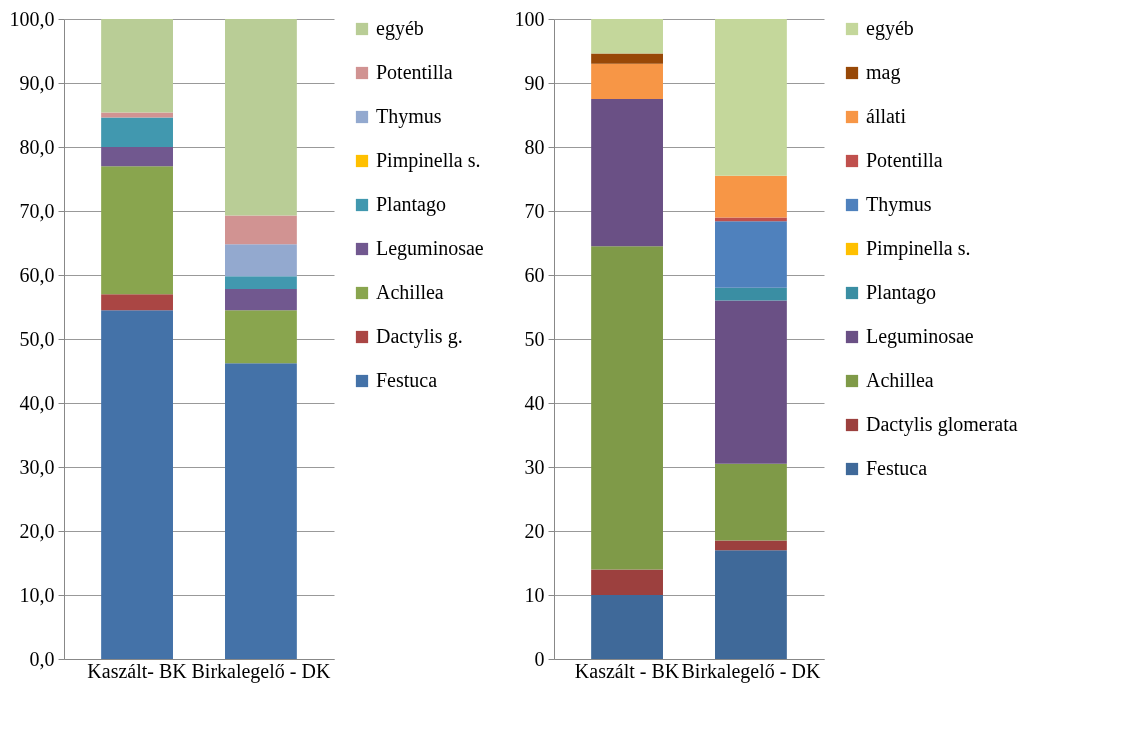 The height and width of the screenshot is (755, 1123). Describe the element at coordinates (37, 210) in the screenshot. I see `y-tick-label: 70,0` at that location.